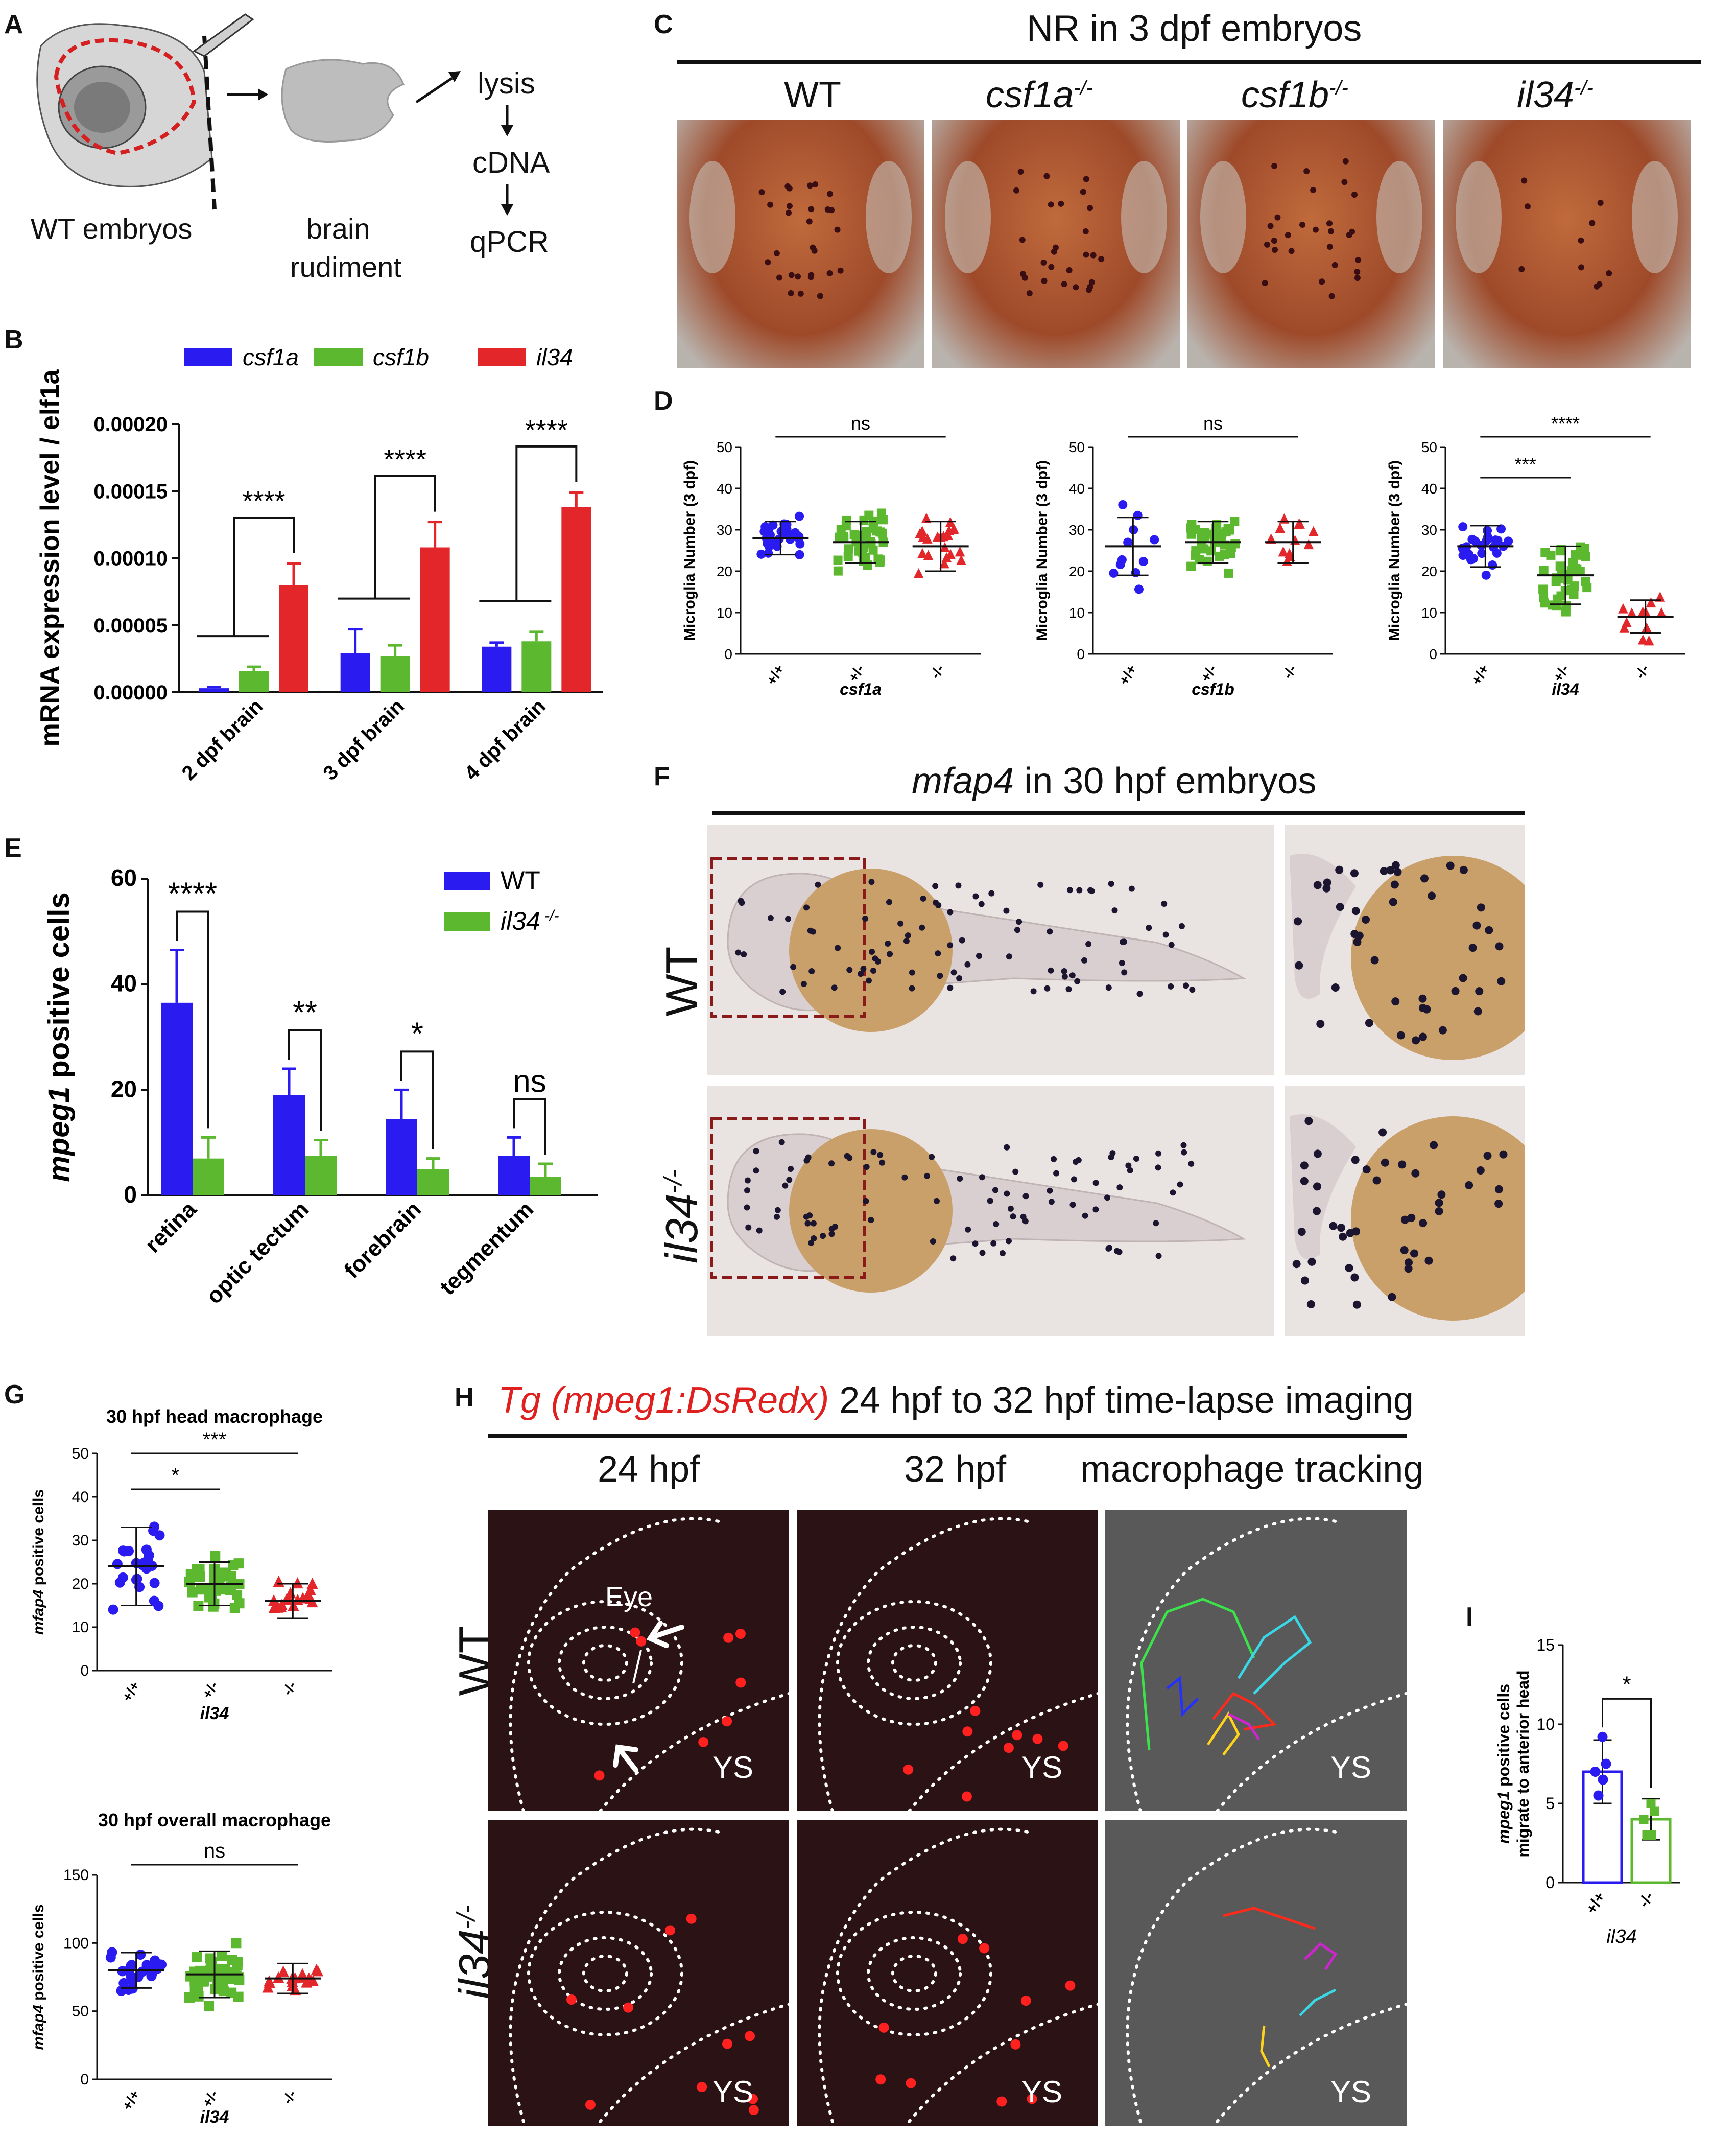  What do you see at coordinates (39, 1562) in the screenshot?
I see `y-axis-label: mfap4 positive cells` at bounding box center [39, 1562].